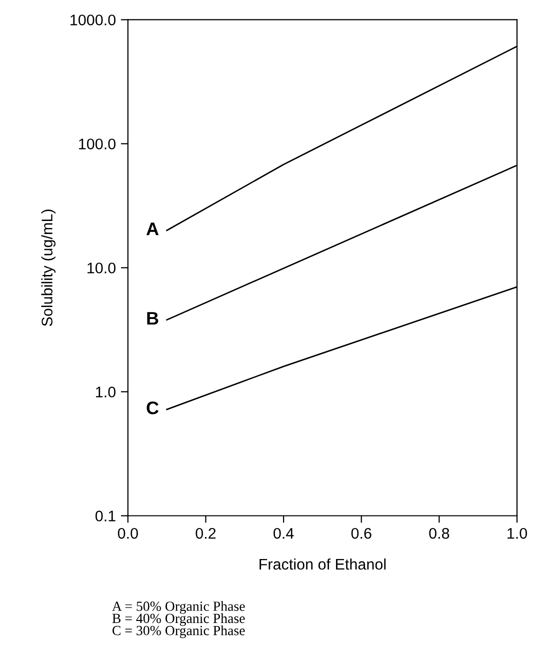 The image size is (533, 657). What do you see at coordinates (128, 533) in the screenshot?
I see `x-tick-label: 0.0` at bounding box center [128, 533].